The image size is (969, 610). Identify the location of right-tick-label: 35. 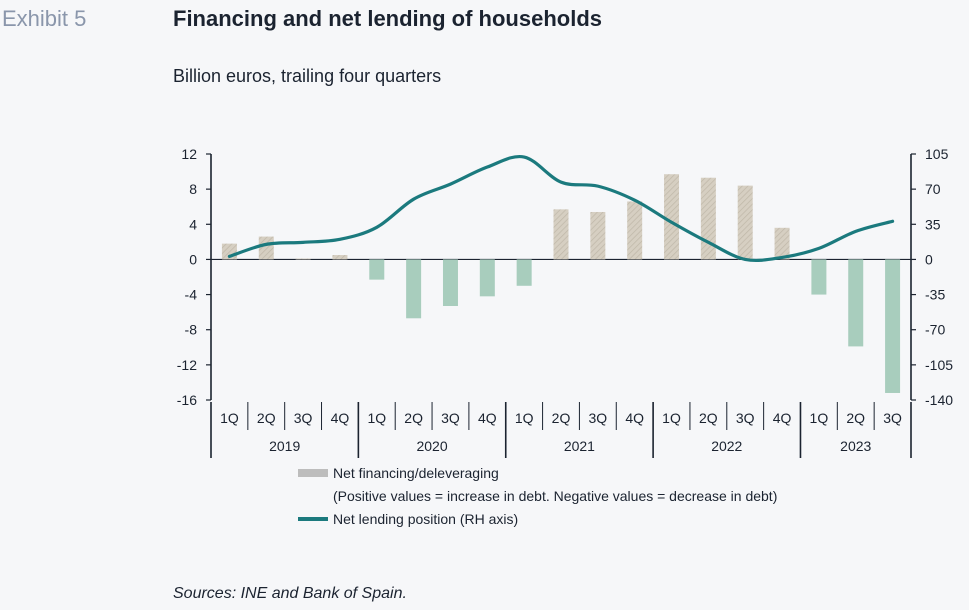
(933, 224).